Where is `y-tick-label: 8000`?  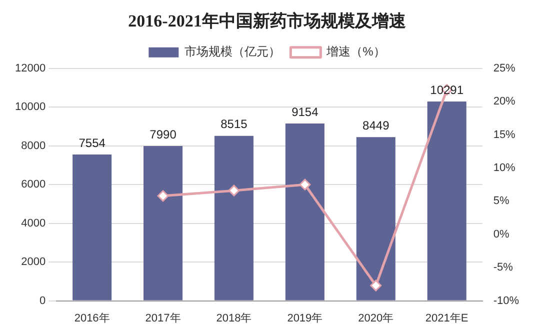
y-tick-label: 8000 is located at coordinates (33, 146).